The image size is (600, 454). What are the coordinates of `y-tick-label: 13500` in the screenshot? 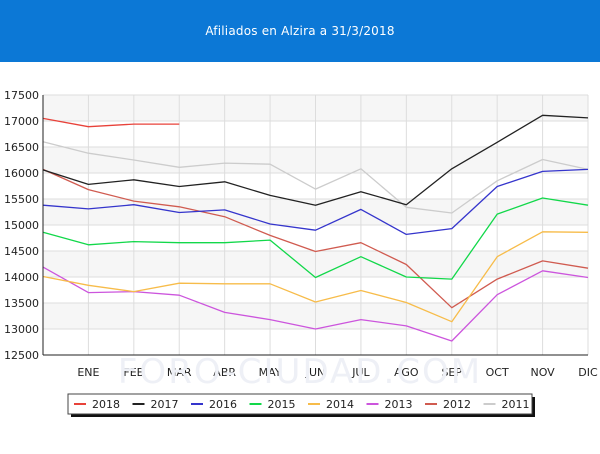 It's located at (21, 303).